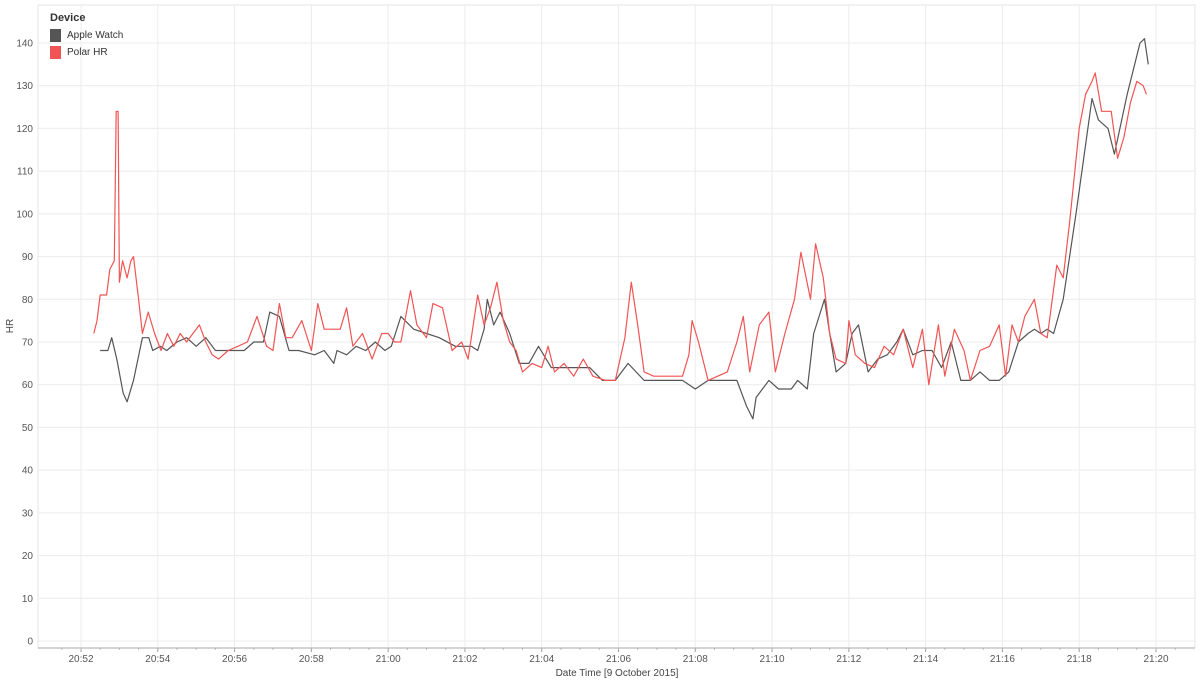 The height and width of the screenshot is (684, 1200). I want to click on legend: Device Apple Watch Polar HR, so click(86, 36).